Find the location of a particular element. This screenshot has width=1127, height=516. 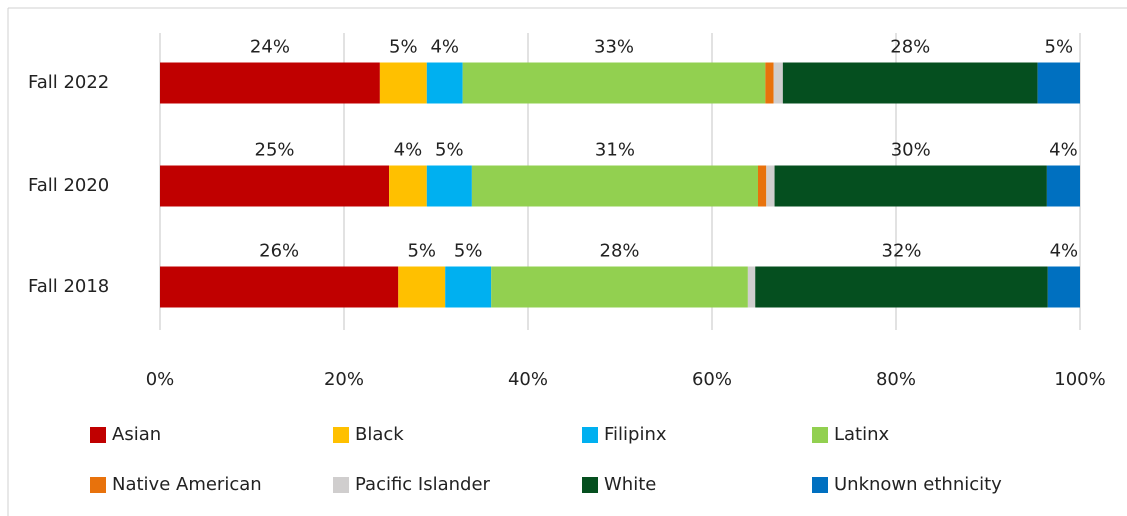

data-label: 25% is located at coordinates (275, 150).